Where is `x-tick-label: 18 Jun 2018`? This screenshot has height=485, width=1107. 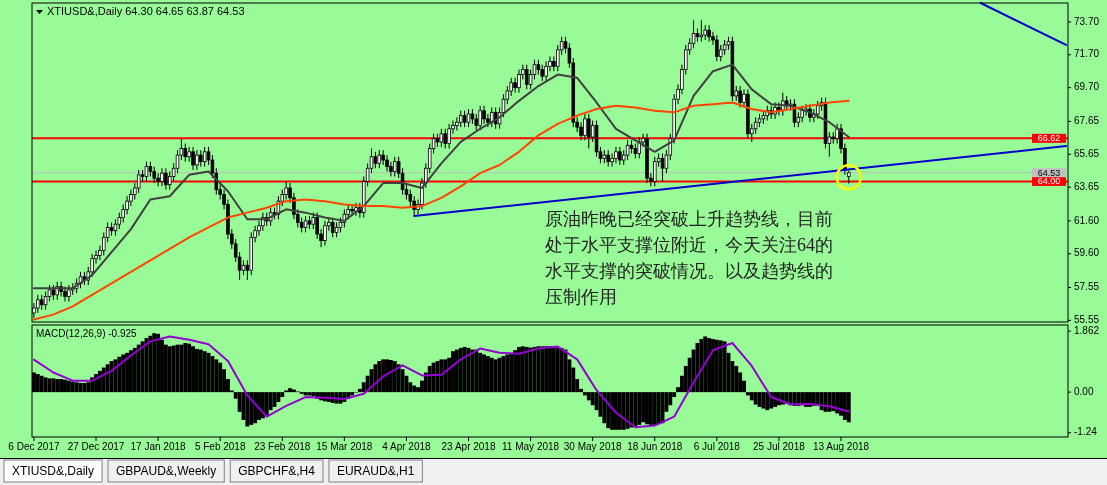
x-tick-label: 18 Jun 2018 is located at coordinates (655, 446).